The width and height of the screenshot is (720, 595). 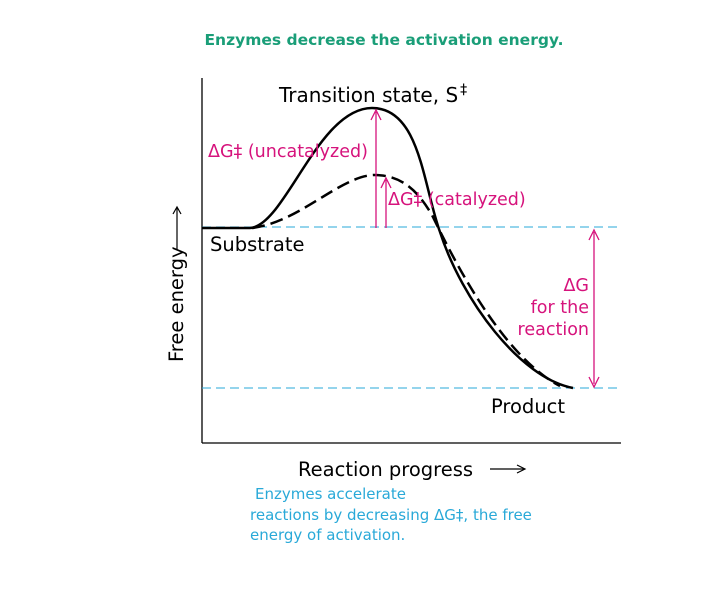 What do you see at coordinates (385, 469) in the screenshot?
I see `x-axis-label: Reaction progress` at bounding box center [385, 469].